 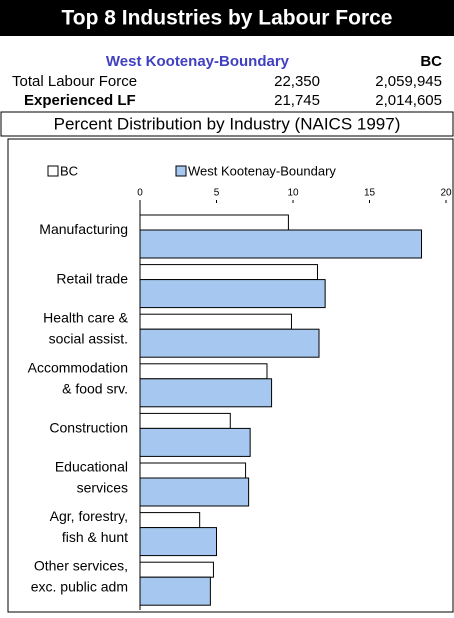 I want to click on label-line: Health care &, so click(x=85, y=317).